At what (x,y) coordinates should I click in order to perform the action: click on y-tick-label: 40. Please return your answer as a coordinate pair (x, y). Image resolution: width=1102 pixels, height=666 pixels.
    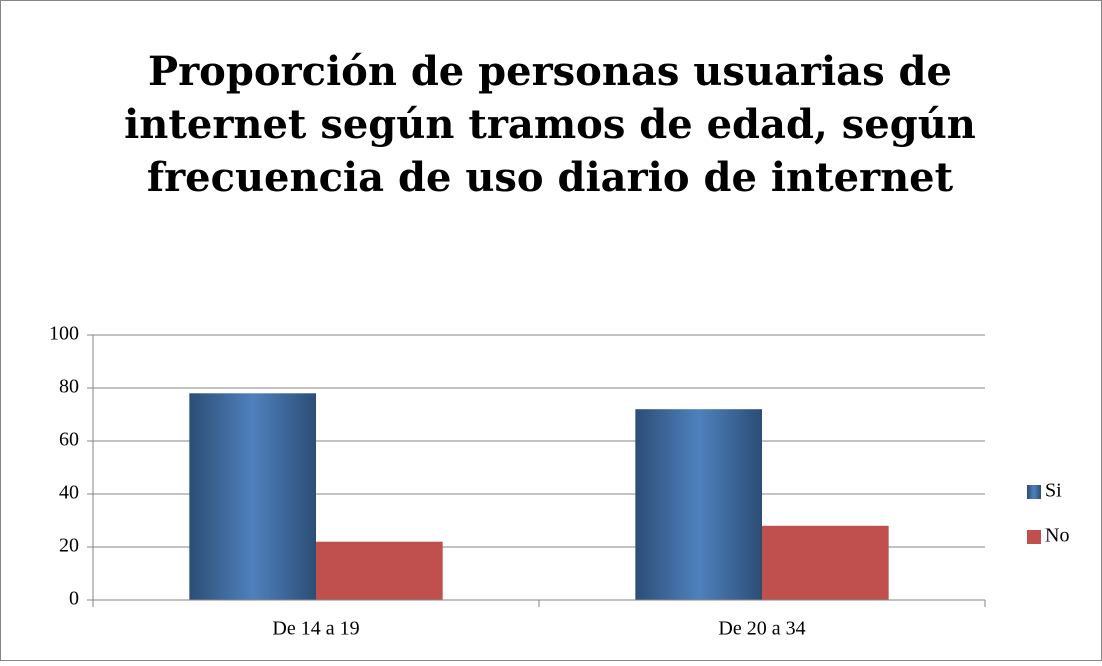
    Looking at the image, I should click on (69, 493).